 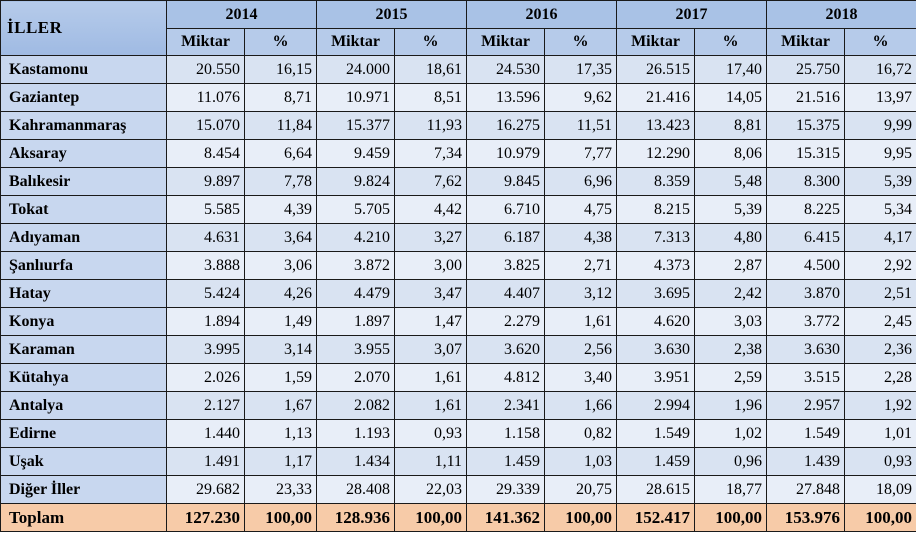 I want to click on amount-cell: 2.026, so click(x=205, y=377).